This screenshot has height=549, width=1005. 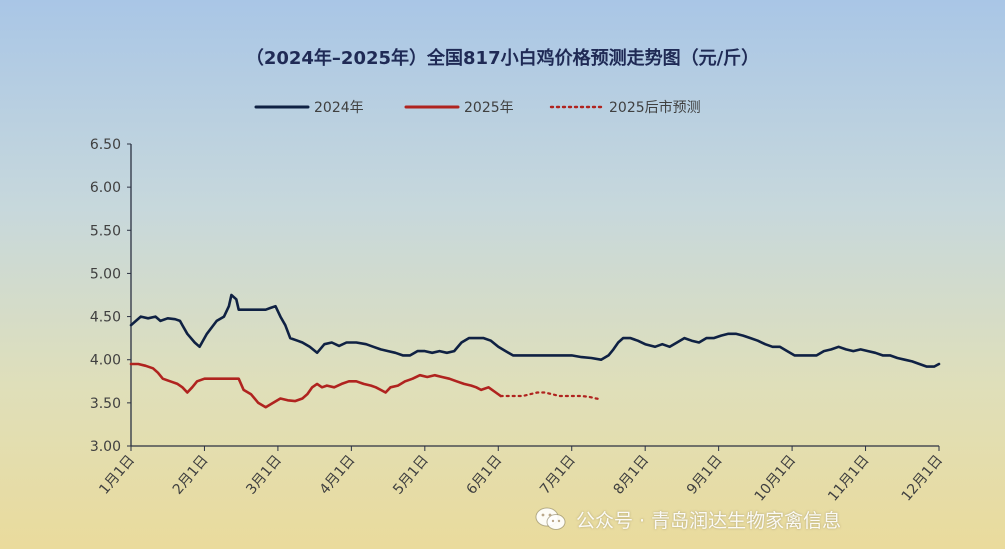 I want to click on x-tick-label: 6月1日, so click(x=485, y=474).